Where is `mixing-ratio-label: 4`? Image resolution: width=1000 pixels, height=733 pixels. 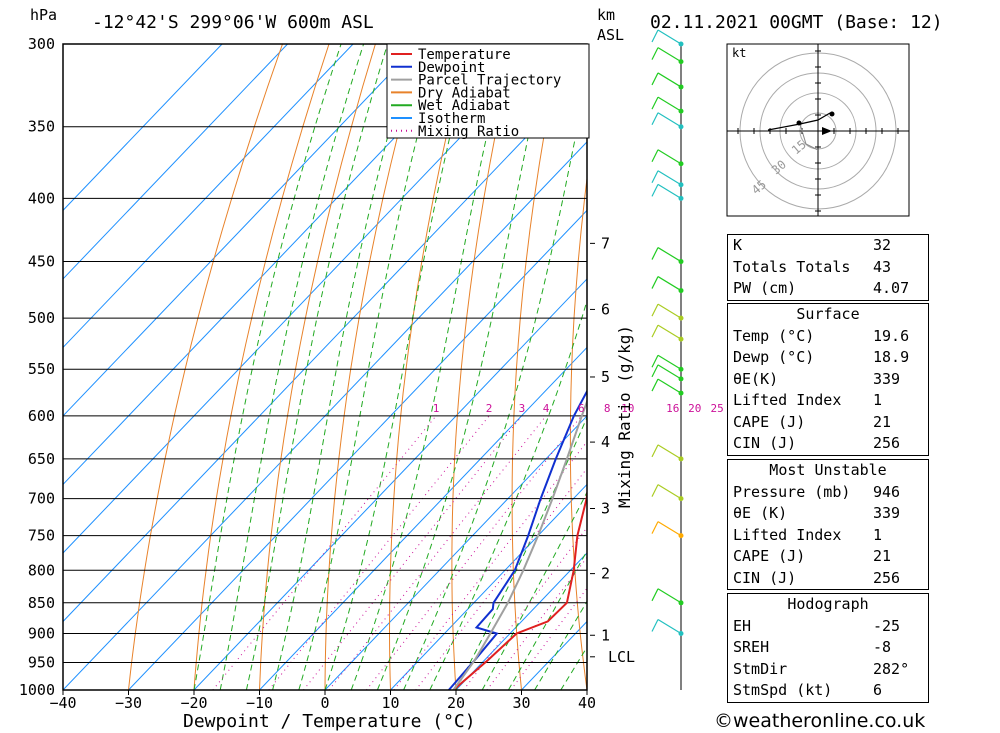 mixing-ratio-label: 4 is located at coordinates (546, 408).